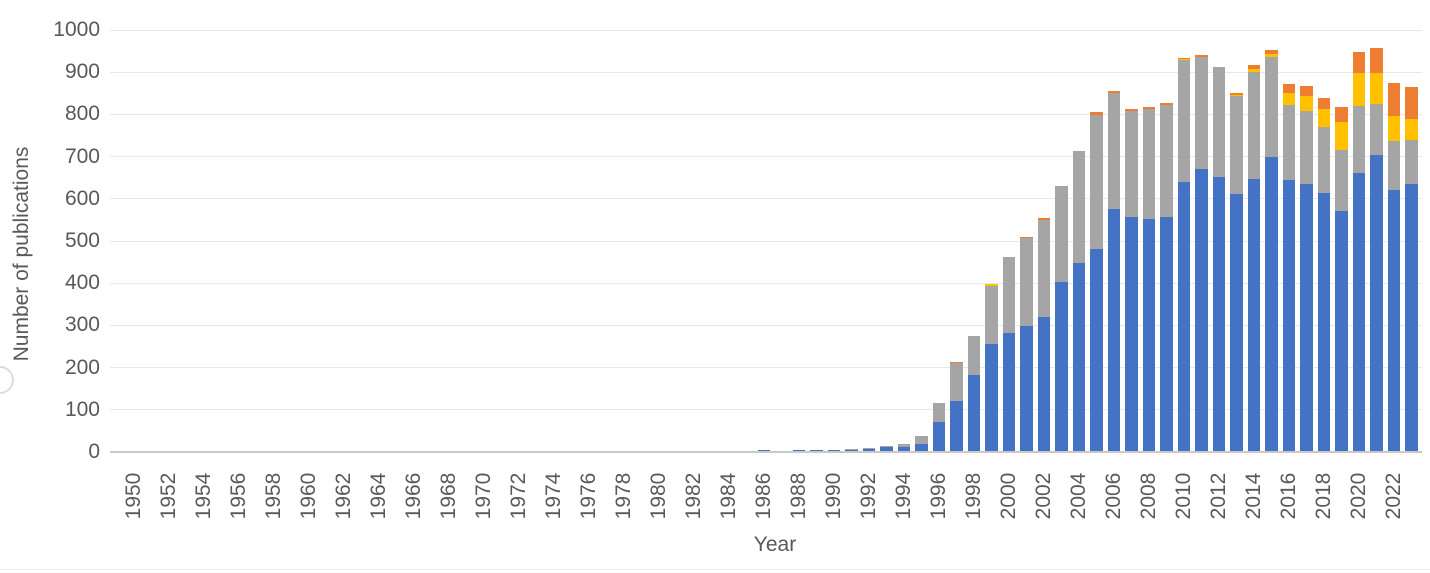  What do you see at coordinates (448, 496) in the screenshot?
I see `x-tick-label-1968: 1968` at bounding box center [448, 496].